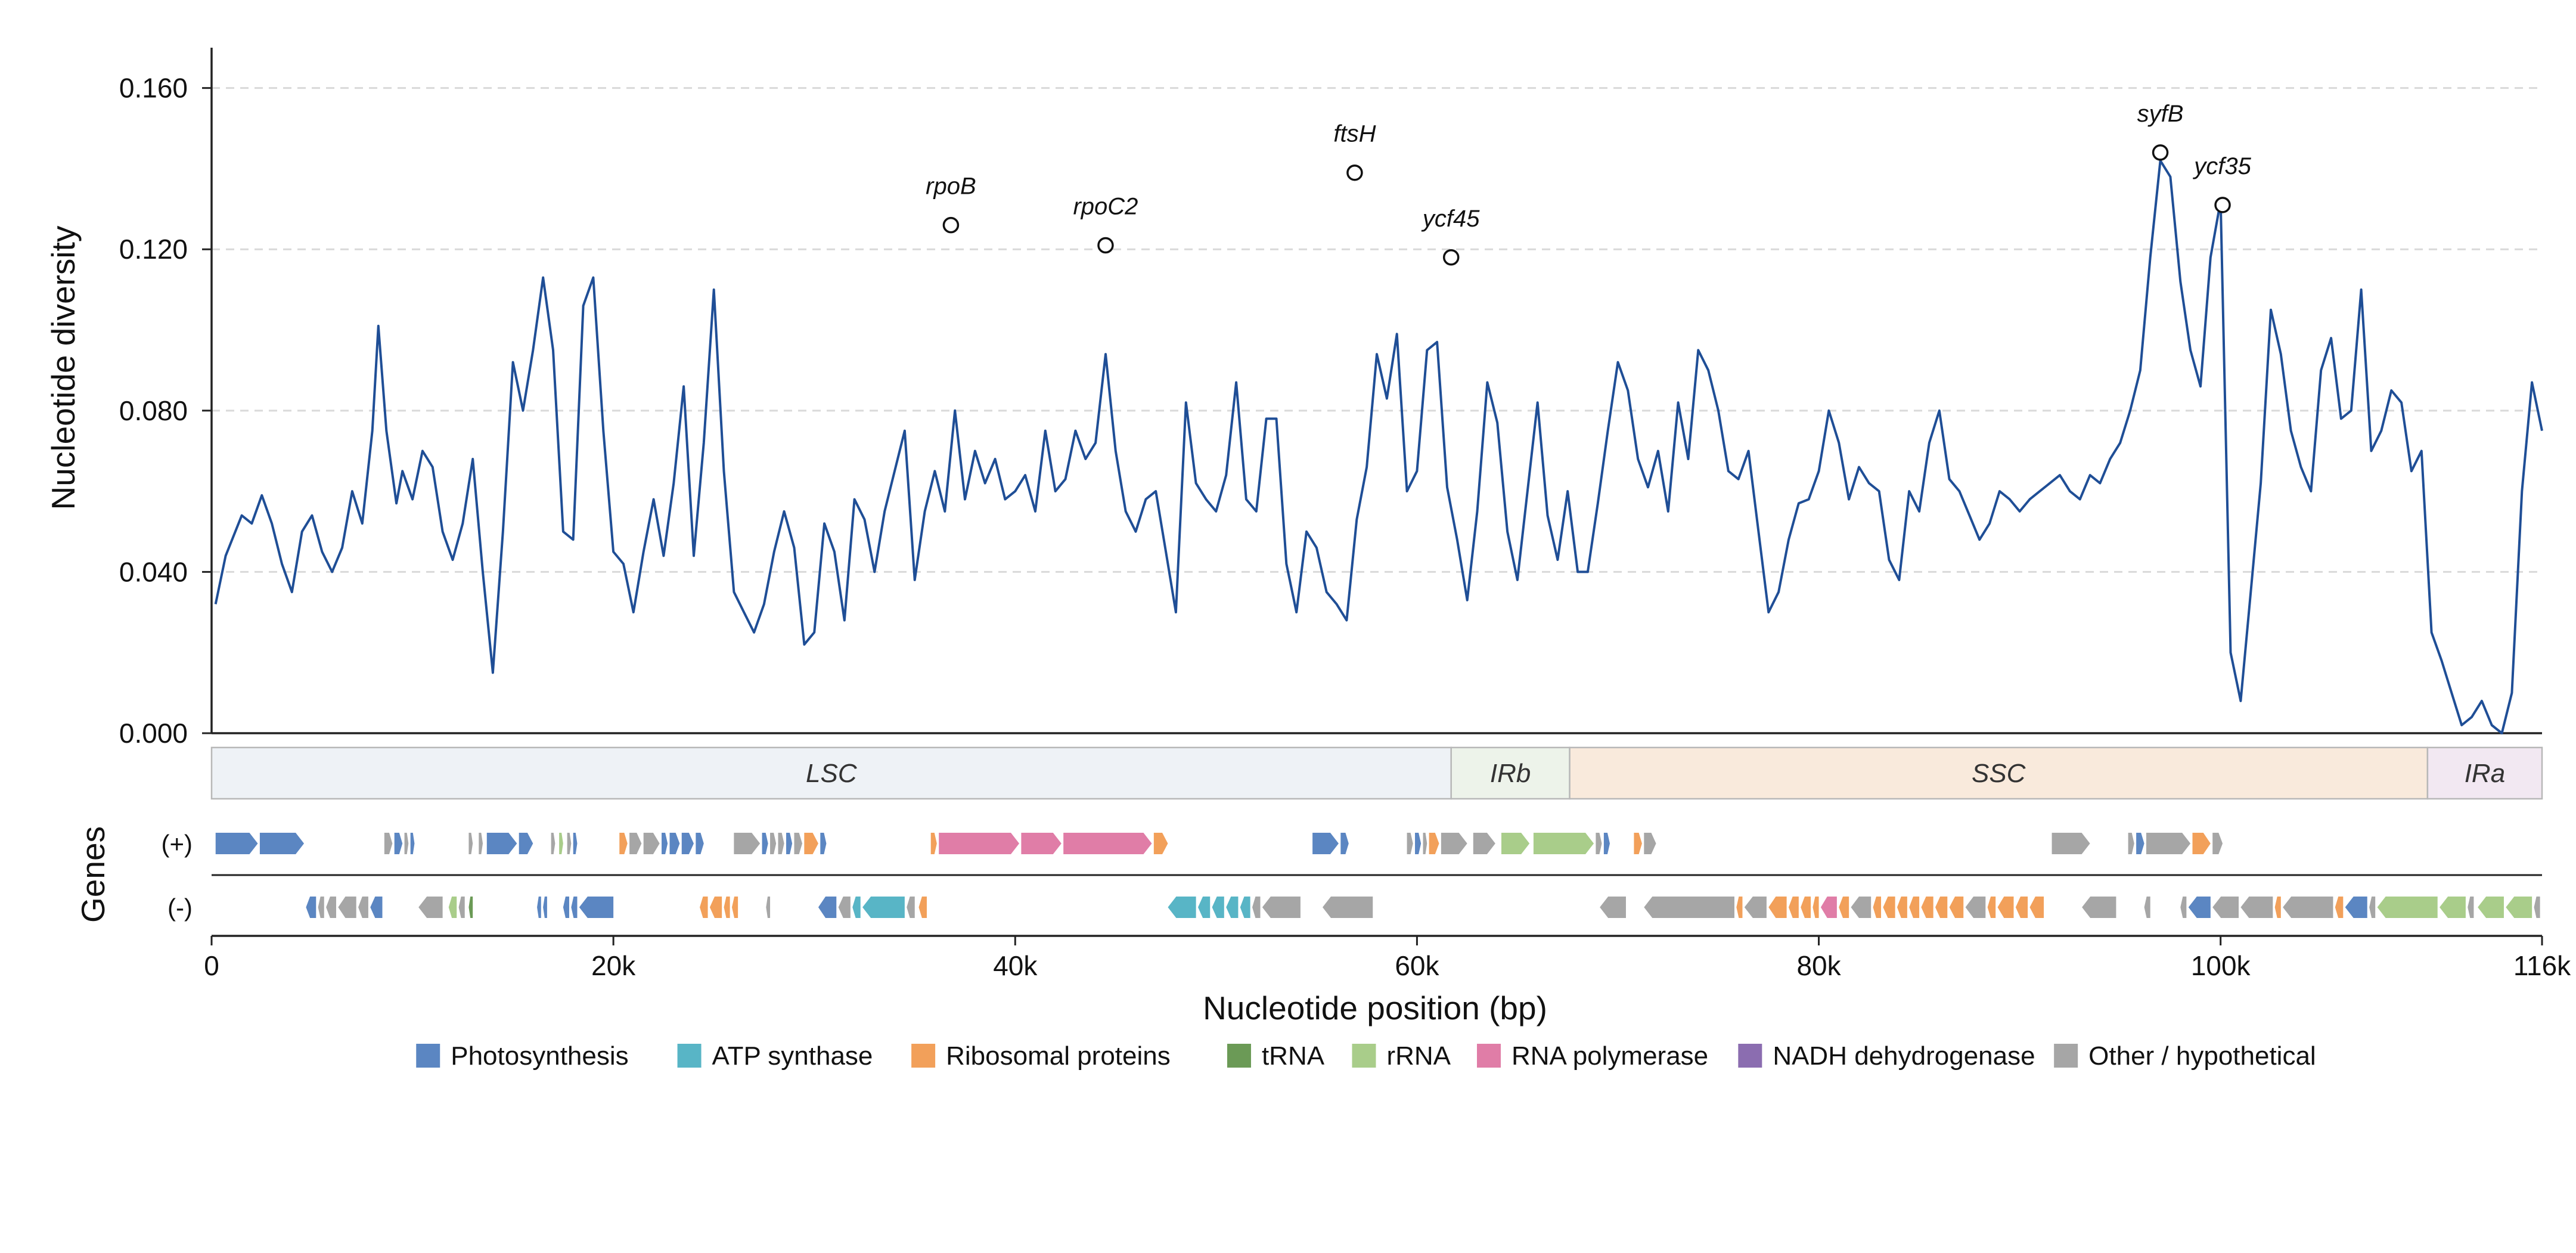 Image resolution: width=2576 pixels, height=1253 pixels. Describe the element at coordinates (1610, 1056) in the screenshot. I see `legend-label-rnapol: RNA polymerase` at that location.